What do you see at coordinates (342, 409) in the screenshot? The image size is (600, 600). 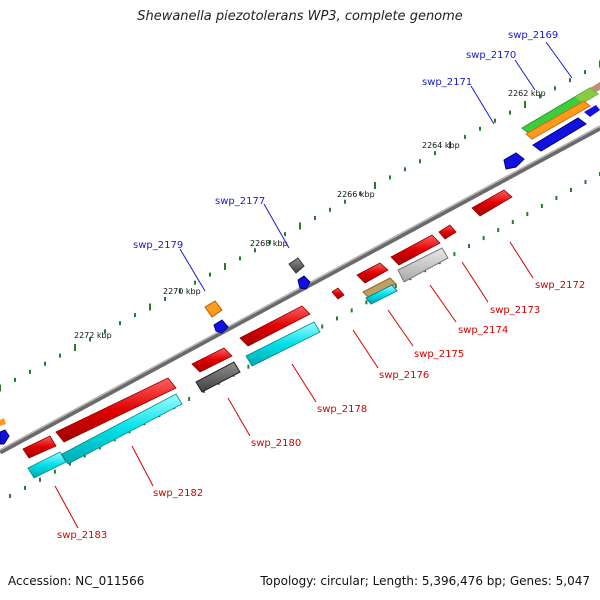 I see `label-swp-2178: swp_2178` at bounding box center [342, 409].